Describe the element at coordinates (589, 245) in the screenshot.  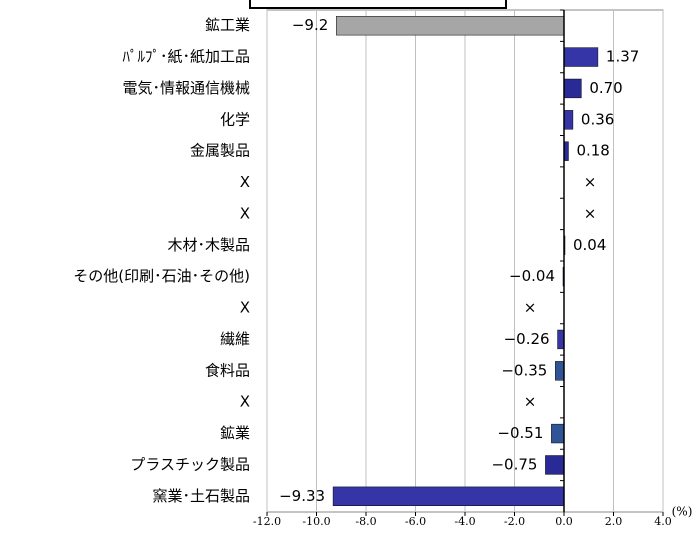
I see `value-label: 0.04` at that location.